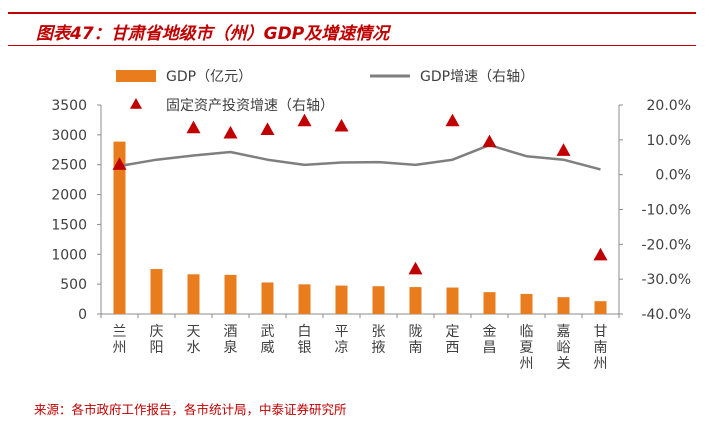  What do you see at coordinates (477, 77) in the screenshot?
I see `legend-gdp-growth-label: GDP增速（右轴）` at bounding box center [477, 77].